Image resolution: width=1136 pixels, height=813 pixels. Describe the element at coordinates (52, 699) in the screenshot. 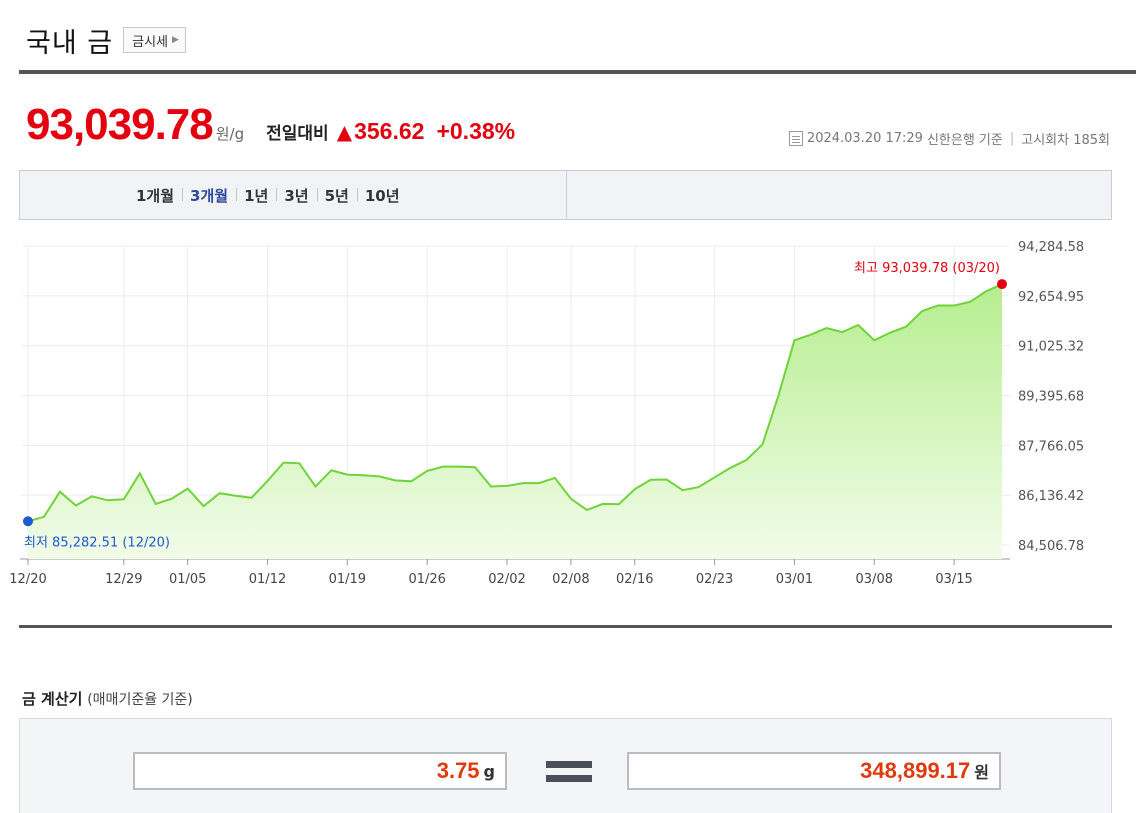

I see `calculator-title-main: 금 계산기` at that location.